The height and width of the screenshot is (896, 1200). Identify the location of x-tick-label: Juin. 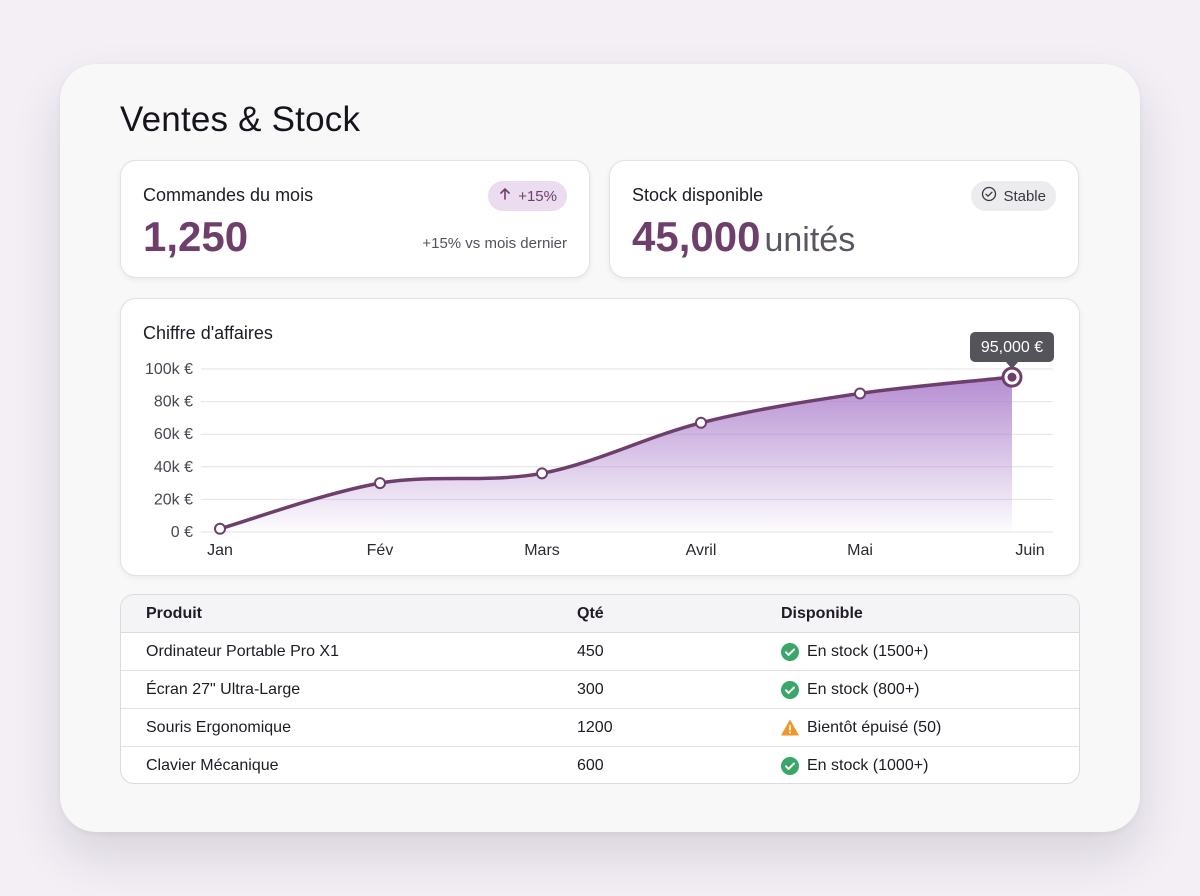
(1029, 550).